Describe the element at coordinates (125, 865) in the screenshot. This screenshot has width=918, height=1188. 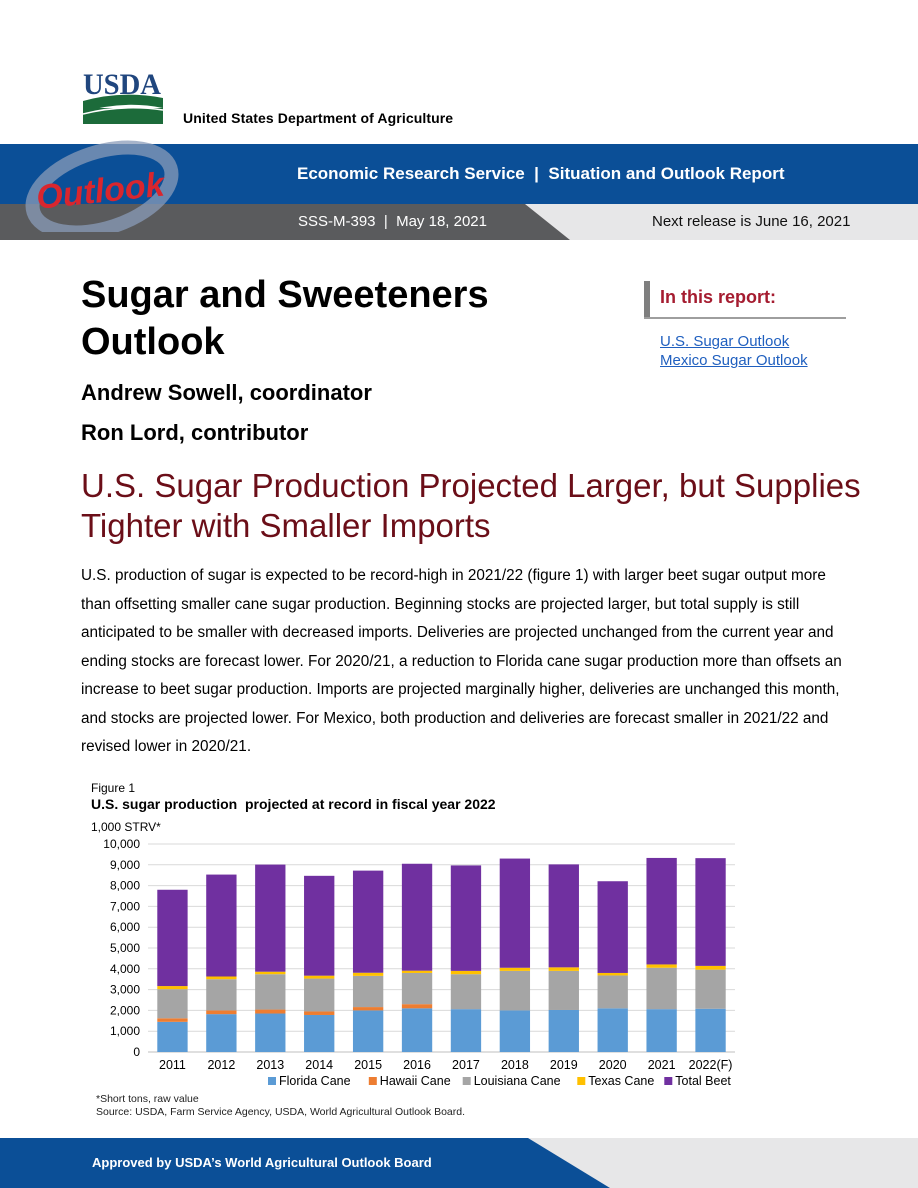
I see `y-tick-label: 9,000` at that location.